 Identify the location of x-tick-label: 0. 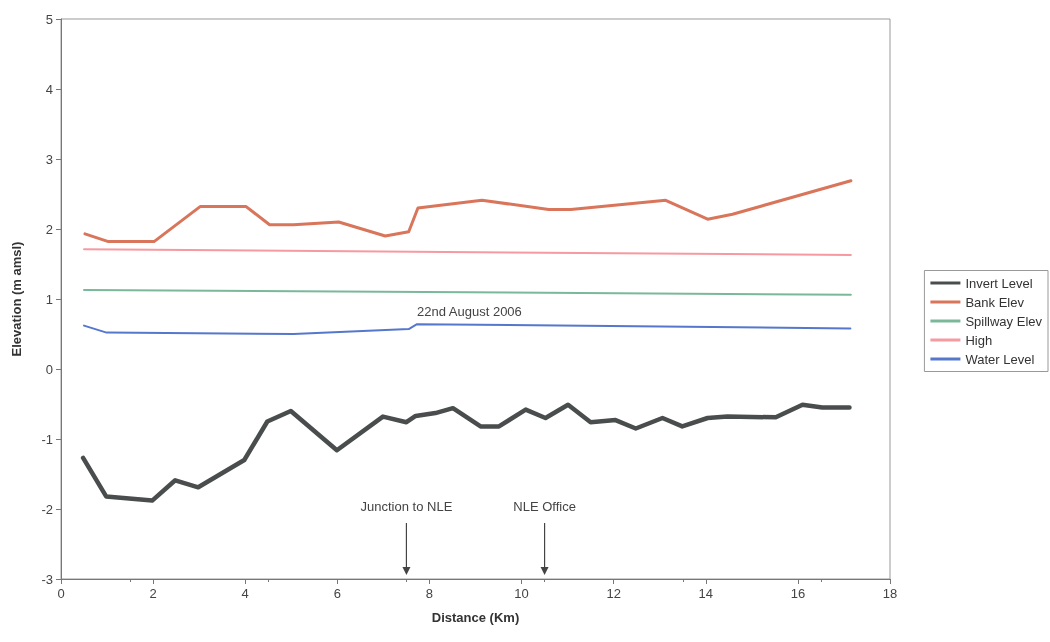
(61, 593).